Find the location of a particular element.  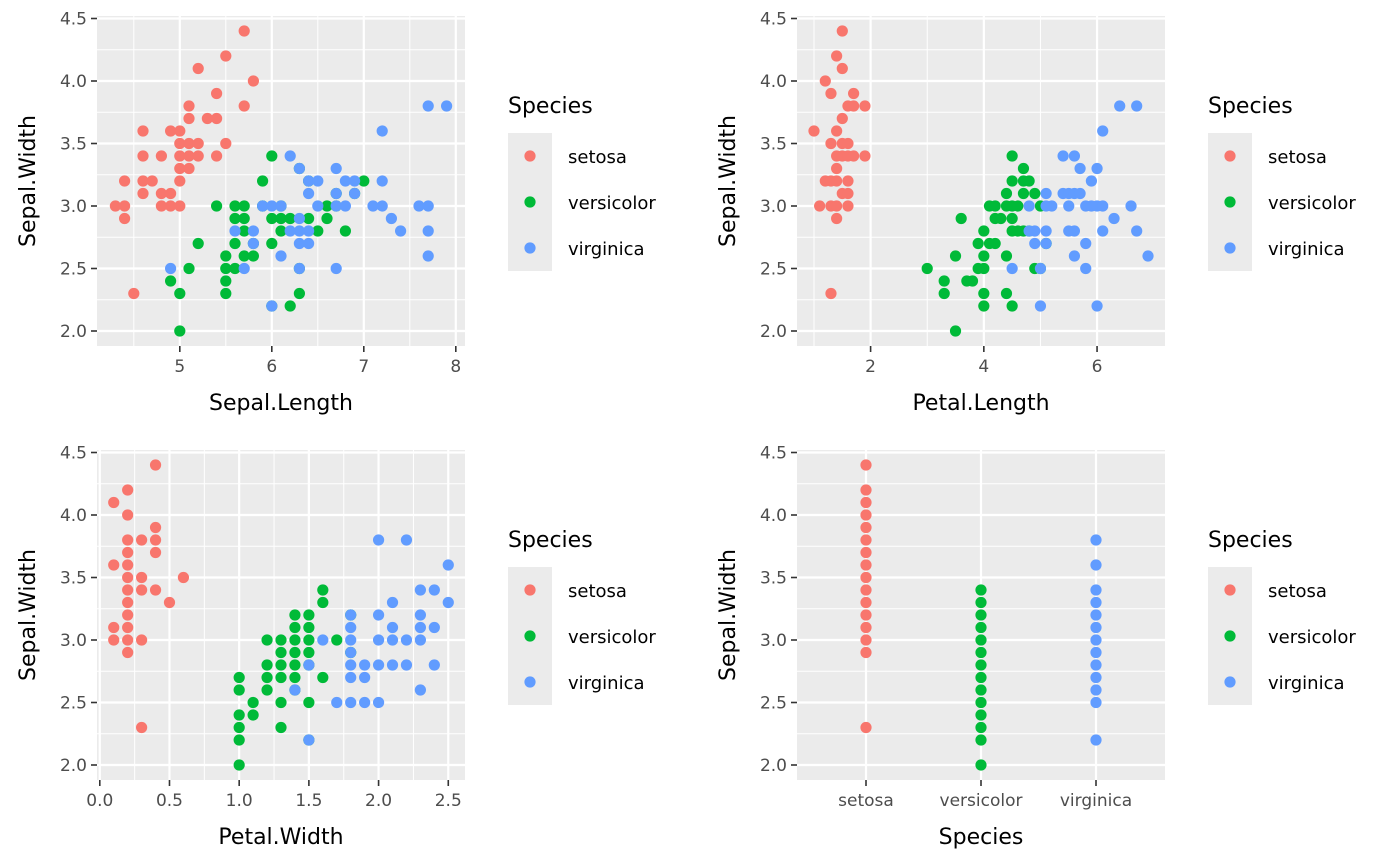

y-axis-title: Sepal.Width is located at coordinates (728, 181).